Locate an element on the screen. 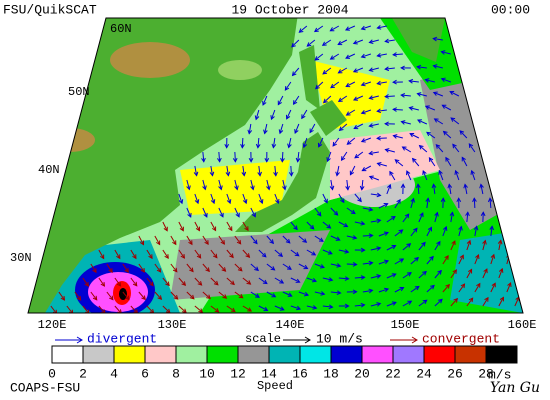  lon-label: 120E is located at coordinates (52, 325).